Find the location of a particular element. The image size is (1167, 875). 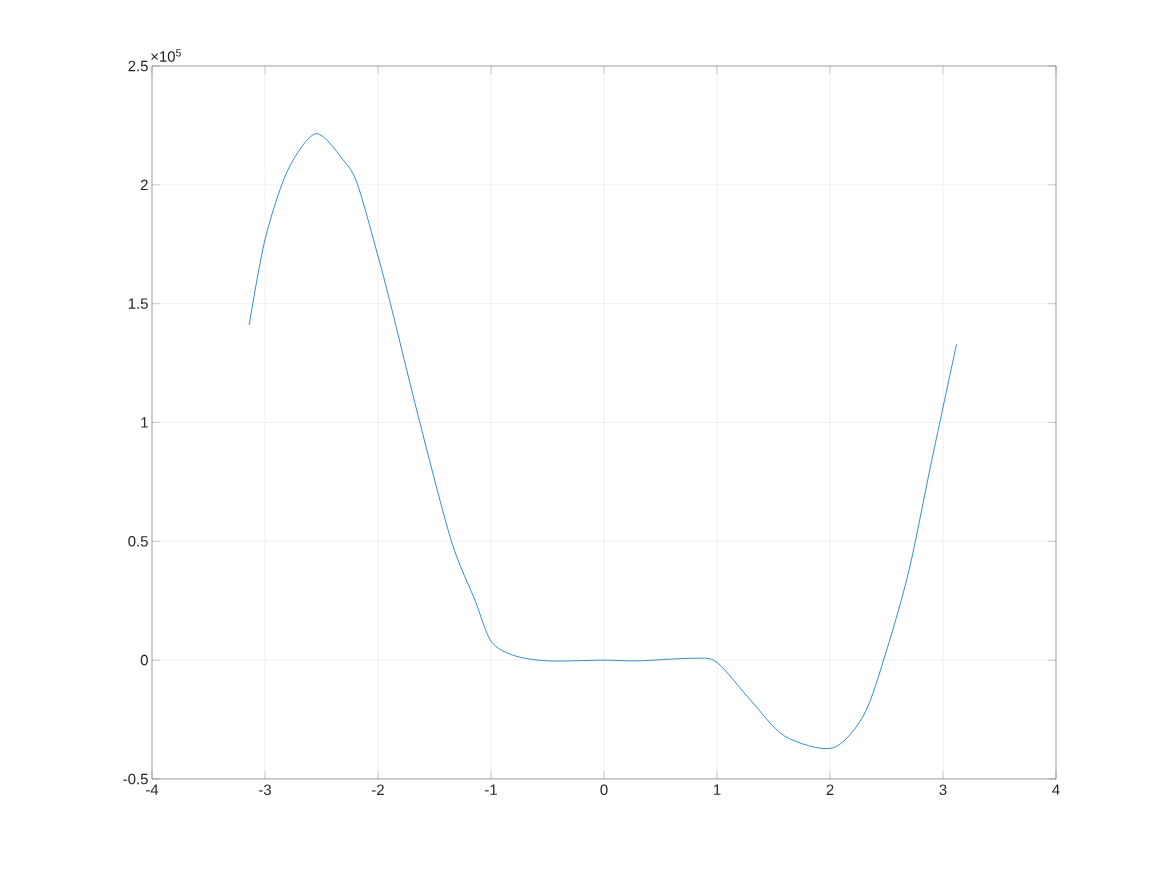

y-tick-label: 2.5 is located at coordinates (138, 66).